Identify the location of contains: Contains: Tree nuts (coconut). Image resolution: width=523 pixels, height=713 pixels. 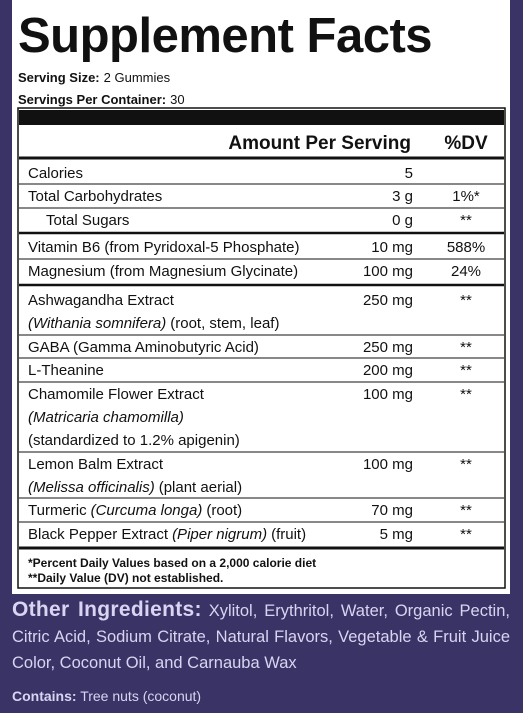
(106, 696).